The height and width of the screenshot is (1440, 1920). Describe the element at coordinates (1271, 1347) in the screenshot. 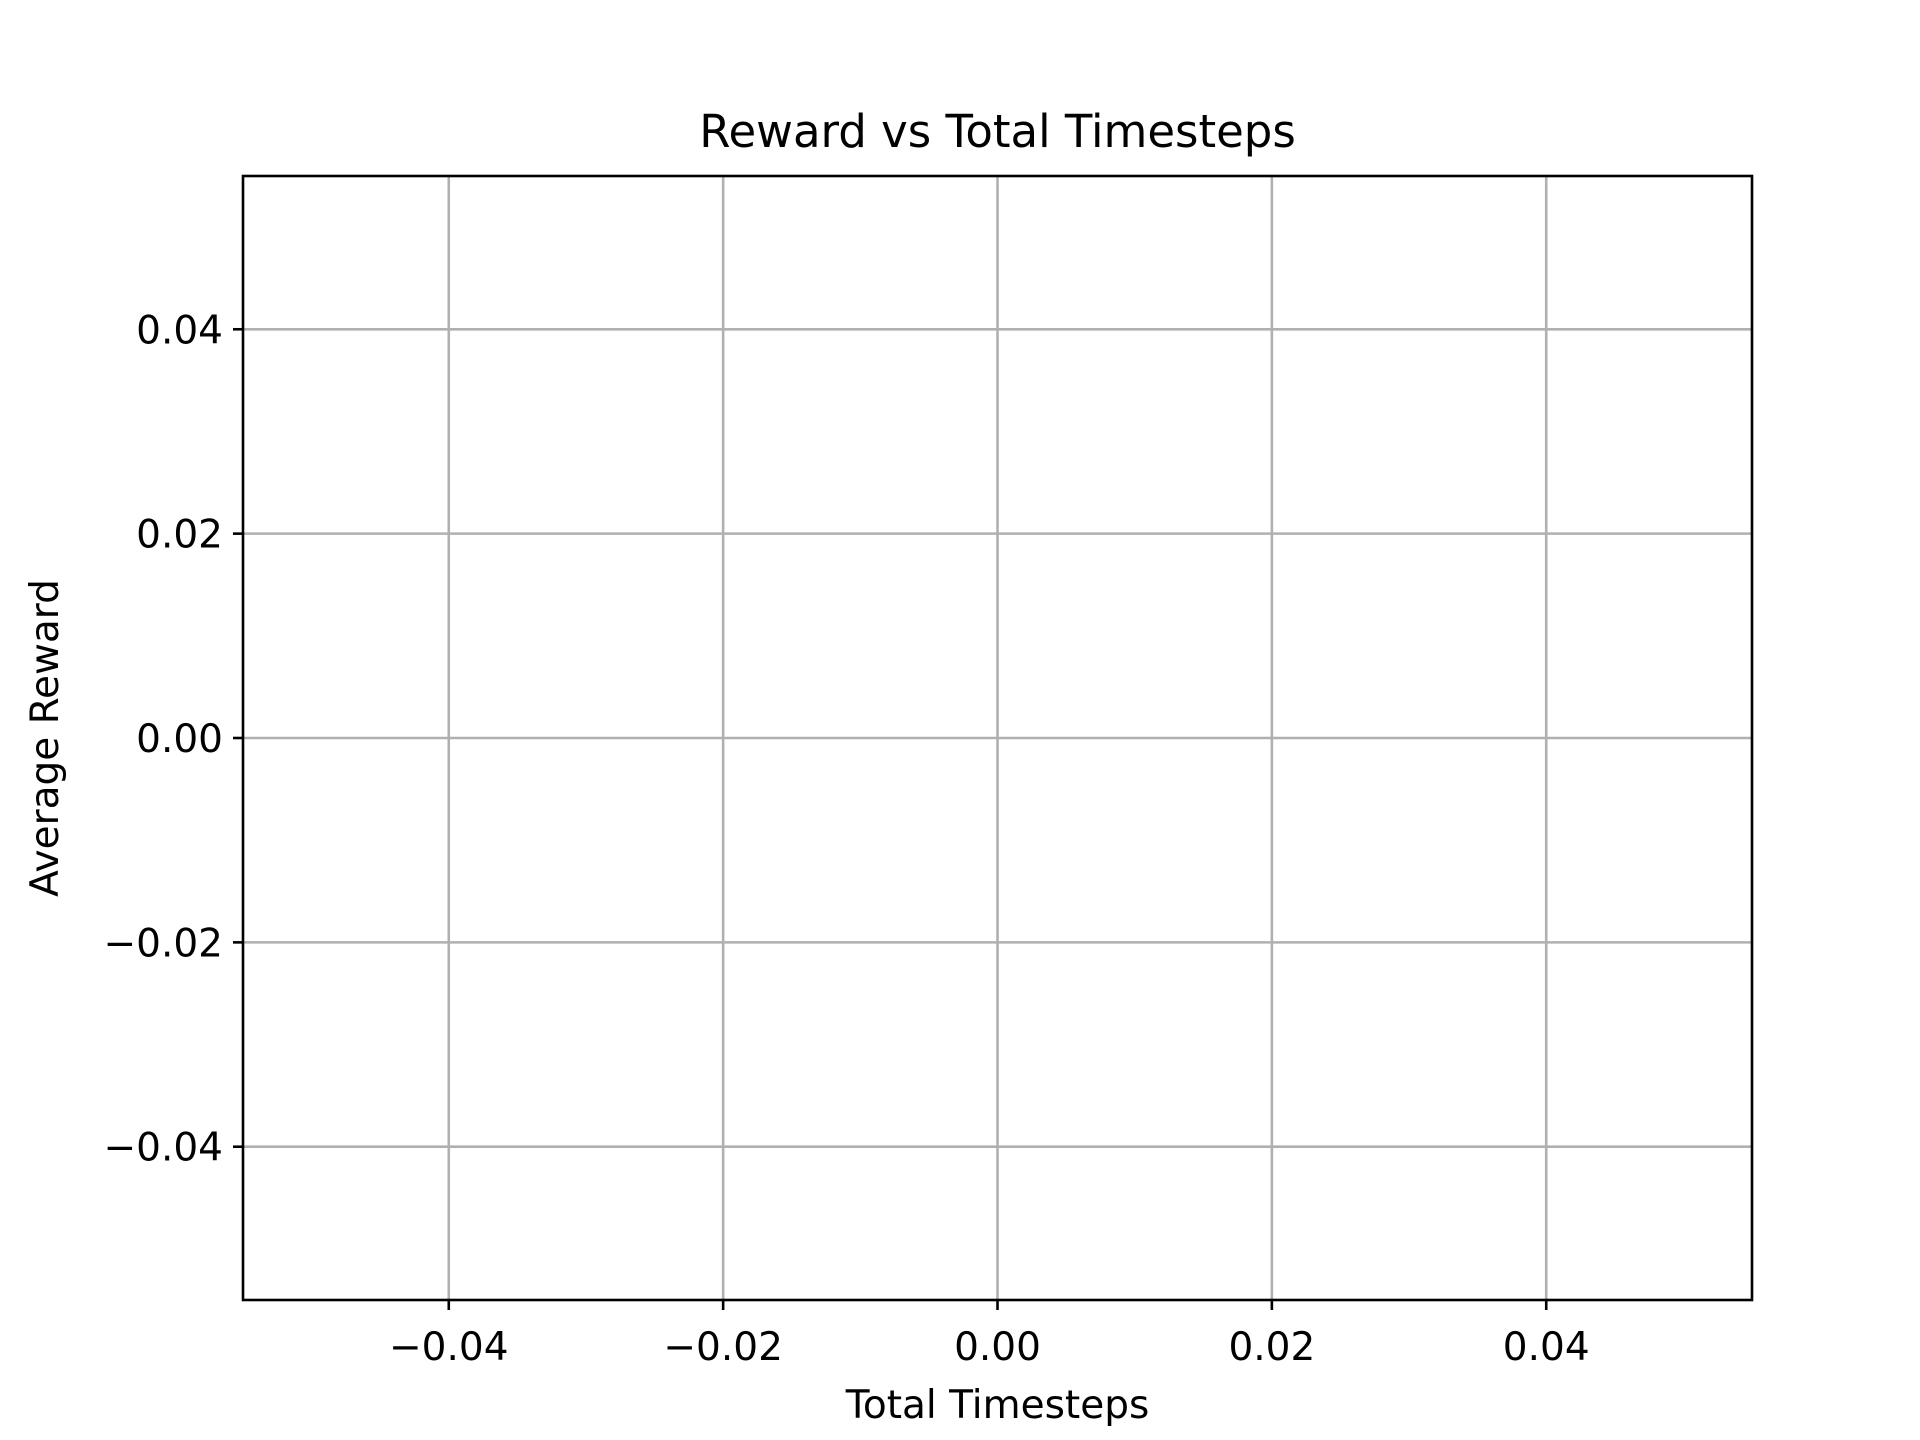

I see `x-tick-label: 0.02` at that location.